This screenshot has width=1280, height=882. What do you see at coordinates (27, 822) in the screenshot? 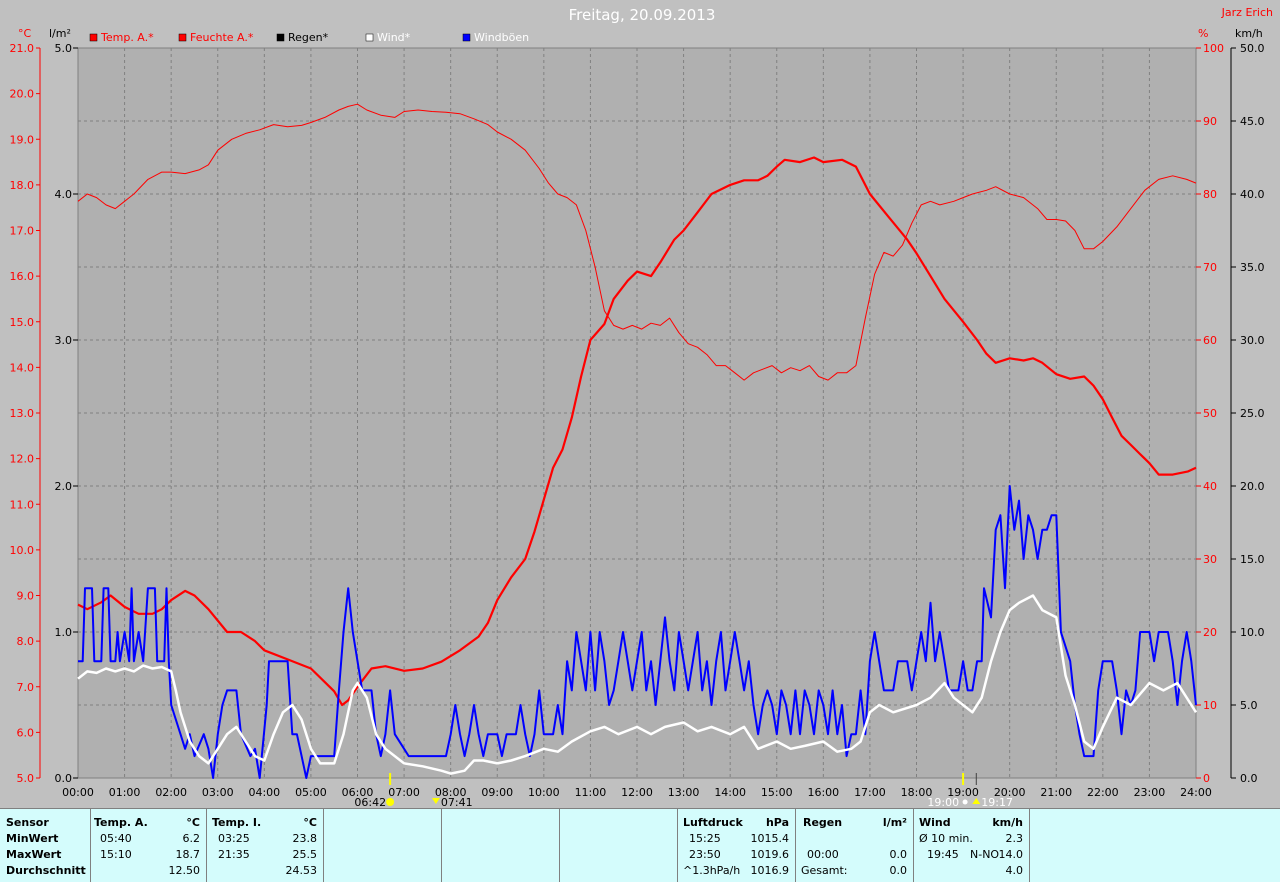
I see `stats-sensor-header: Sensor` at bounding box center [27, 822].